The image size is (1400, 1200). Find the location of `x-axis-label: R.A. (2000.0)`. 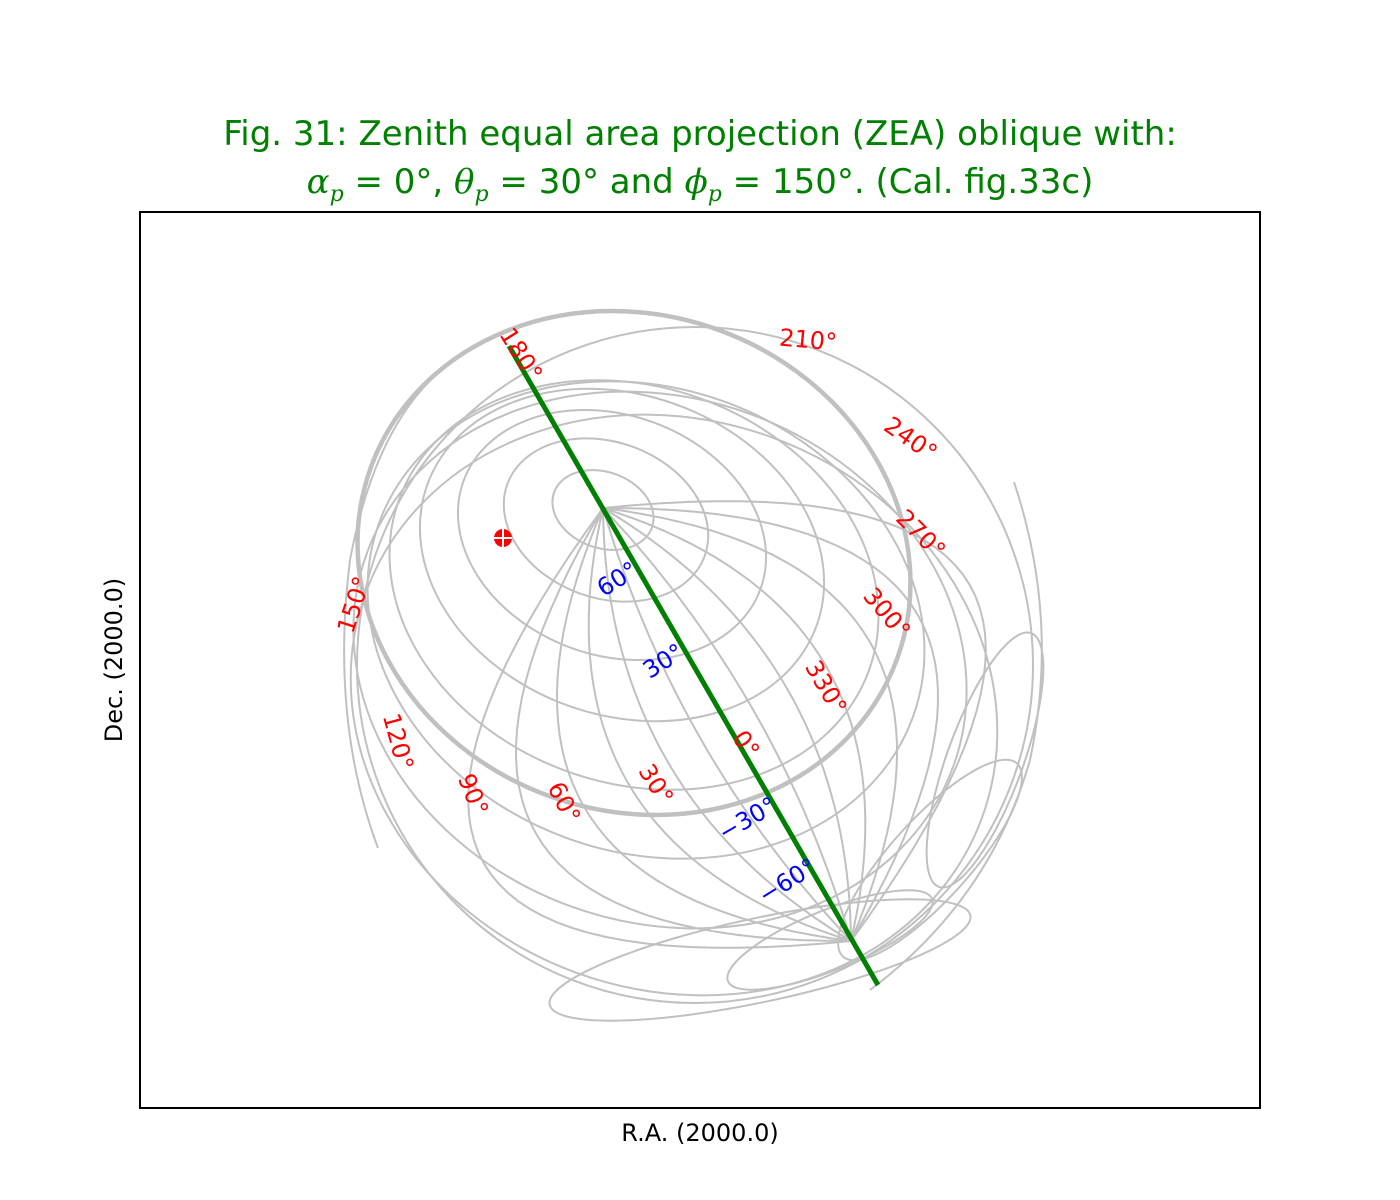

x-axis-label: R.A. (2000.0) is located at coordinates (699, 1133).